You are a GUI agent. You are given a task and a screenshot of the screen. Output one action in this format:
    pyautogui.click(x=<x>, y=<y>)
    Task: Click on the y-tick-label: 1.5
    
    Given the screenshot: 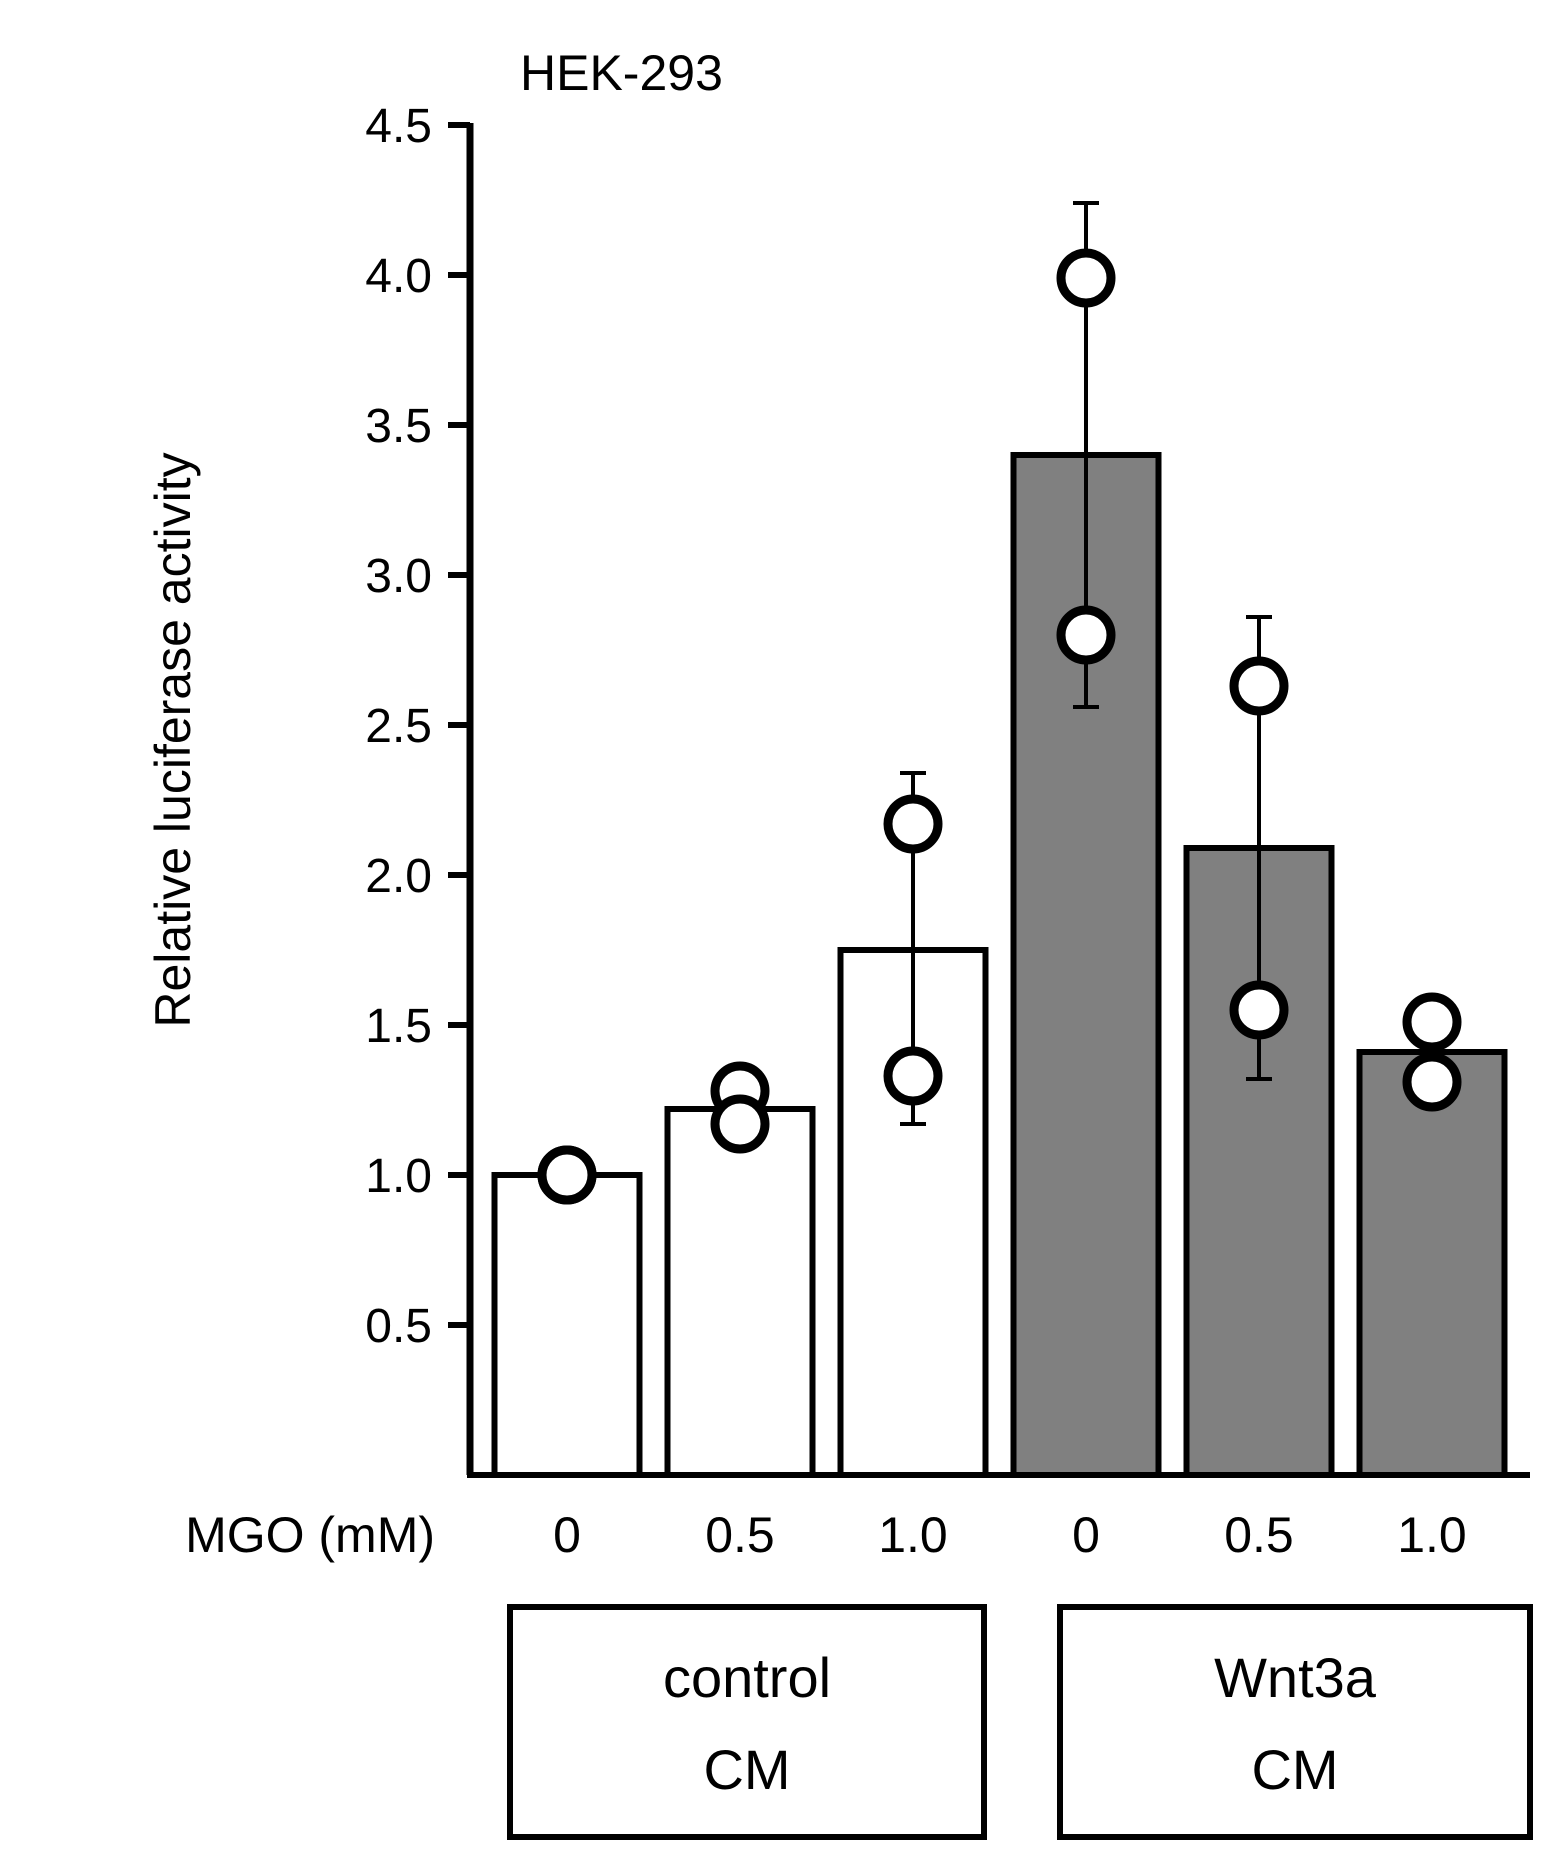 What is the action you would take?
    pyautogui.click(x=398, y=1026)
    